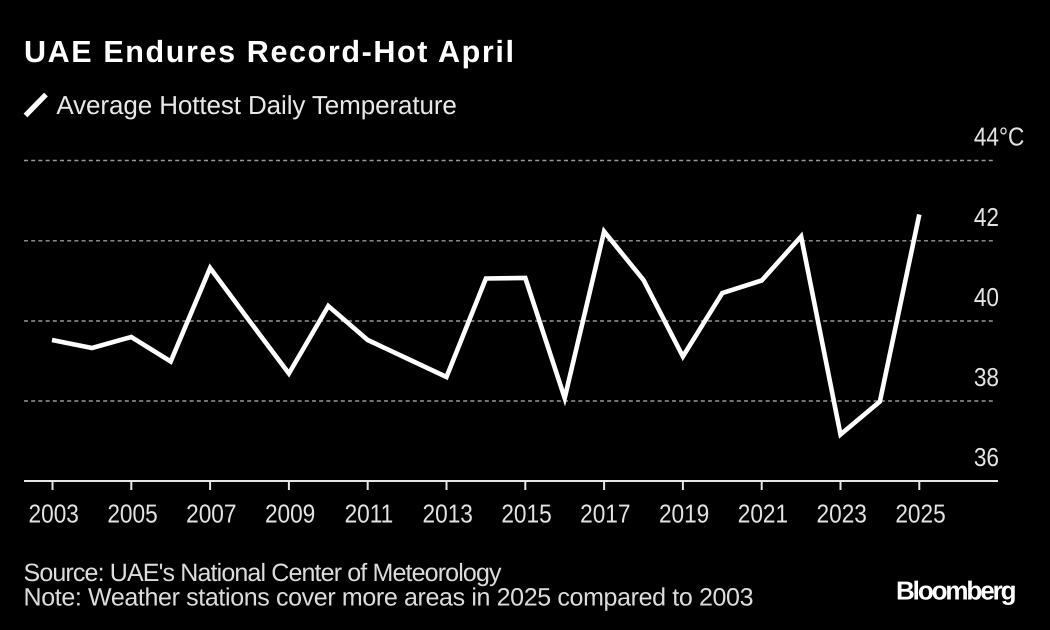 This screenshot has height=630, width=1050. Describe the element at coordinates (132, 514) in the screenshot. I see `svg-text: 2005` at that location.